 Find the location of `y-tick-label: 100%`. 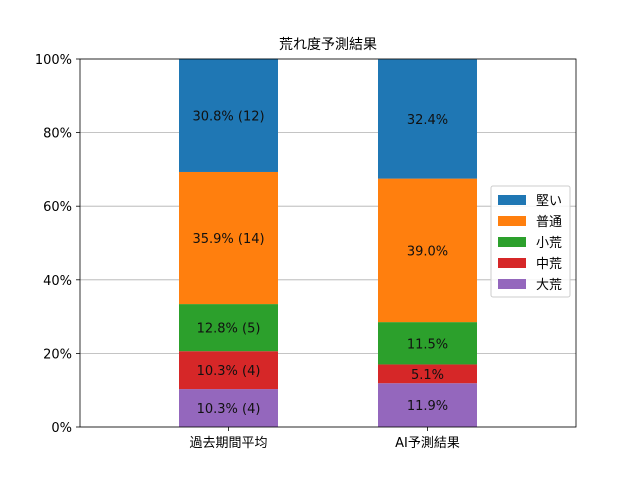

y-tick-label: 100% is located at coordinates (53, 60).